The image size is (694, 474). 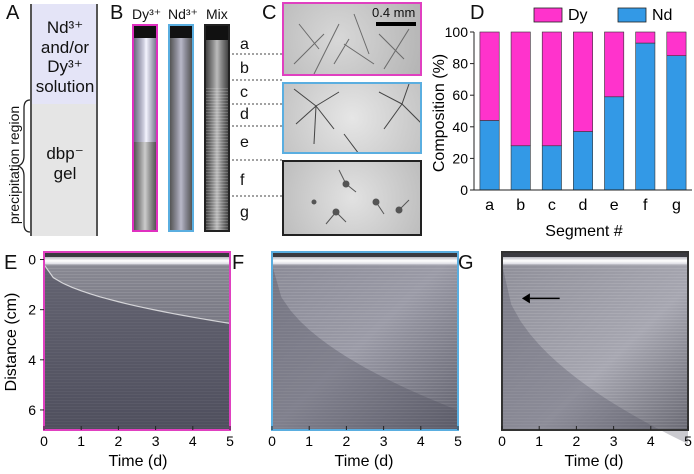 I want to click on panel-label-d: D, so click(x=477, y=13).